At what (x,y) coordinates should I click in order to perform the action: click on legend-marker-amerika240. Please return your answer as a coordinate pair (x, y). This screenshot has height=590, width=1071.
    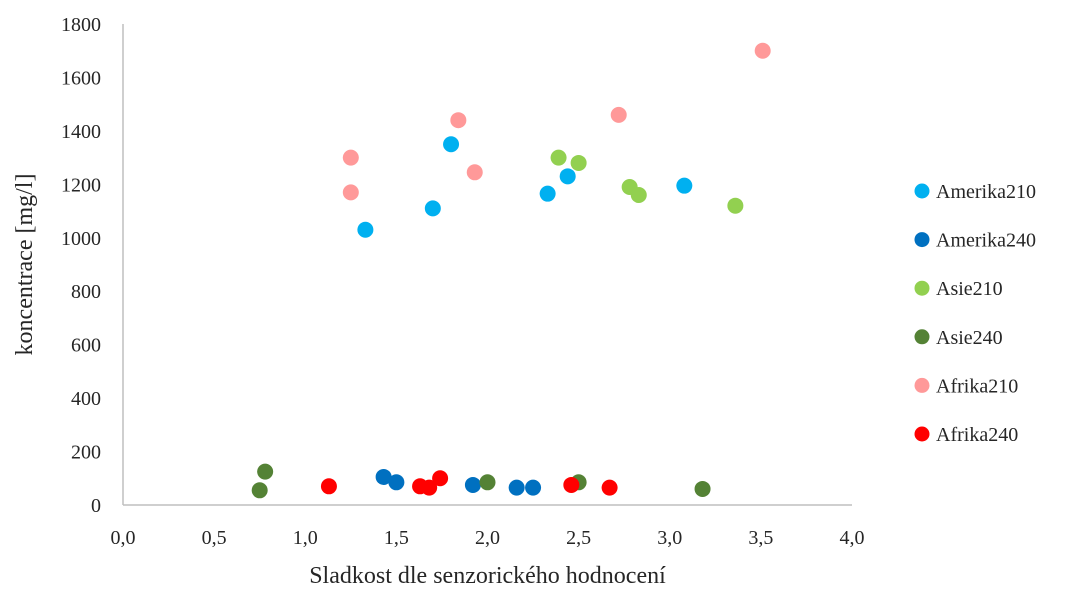
    Looking at the image, I should click on (922, 240).